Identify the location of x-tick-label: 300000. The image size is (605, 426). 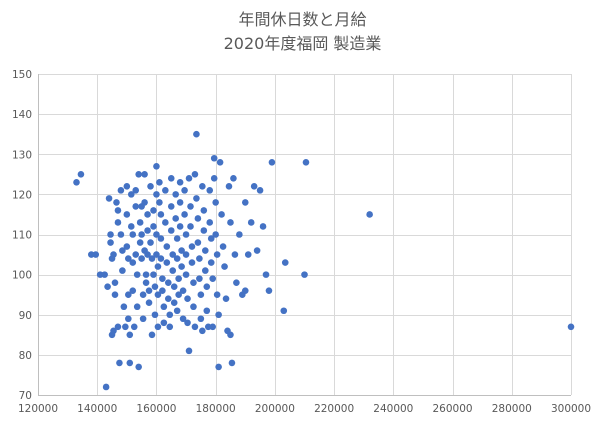
(571, 409).